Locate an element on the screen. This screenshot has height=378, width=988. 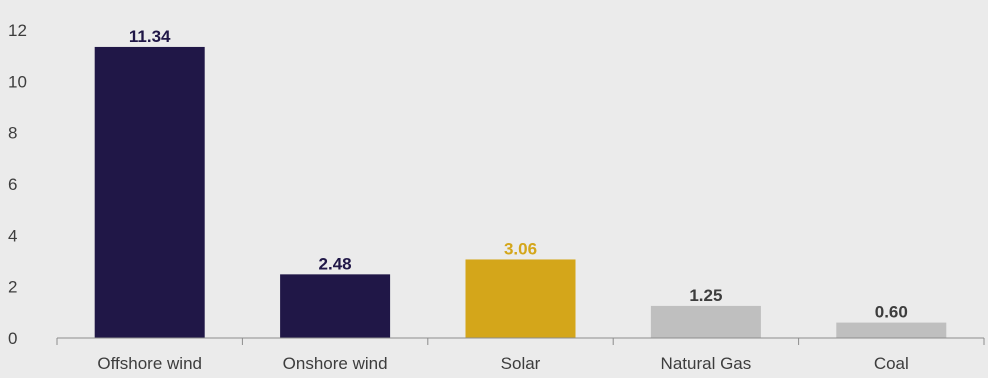
data-label: 11.34 is located at coordinates (150, 36).